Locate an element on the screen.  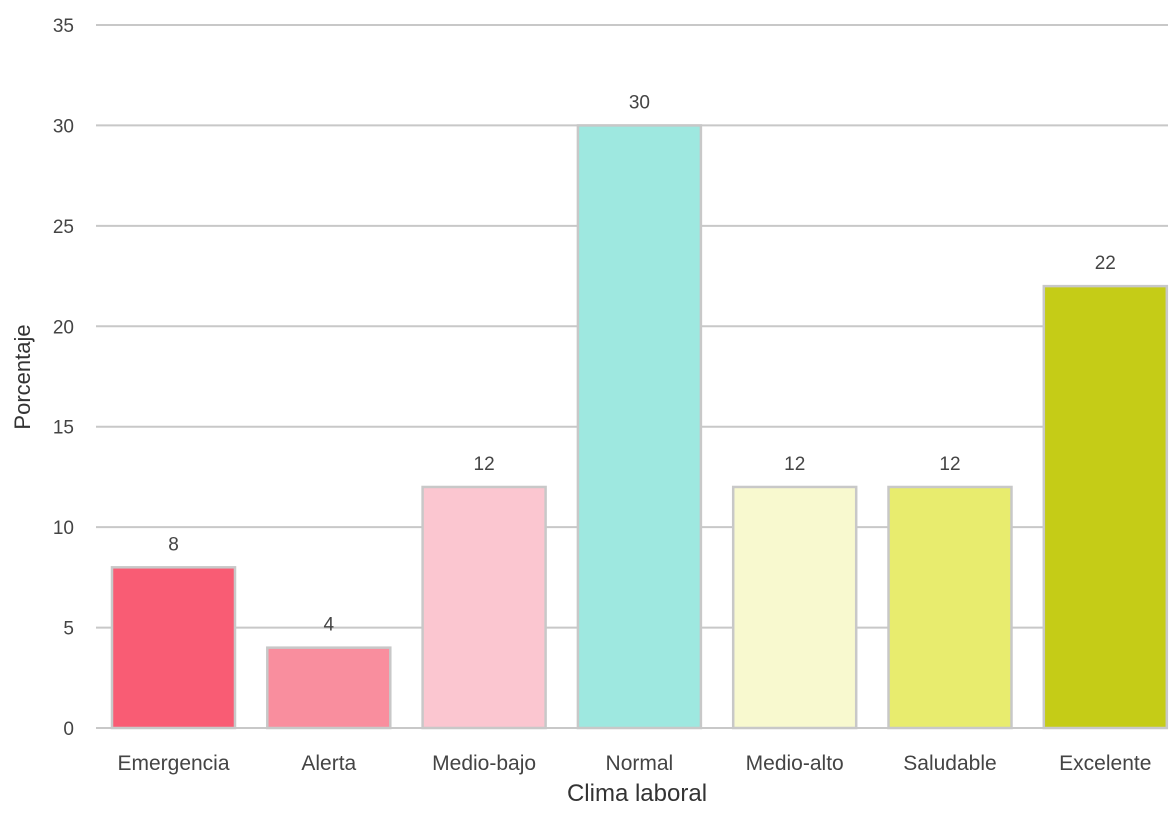
bar-emergencia is located at coordinates (173, 648).